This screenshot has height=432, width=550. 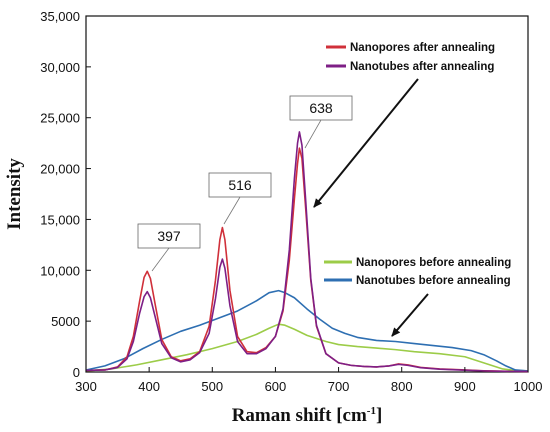 What do you see at coordinates (339, 386) in the screenshot?
I see `x-tick-label: 700` at bounding box center [339, 386].